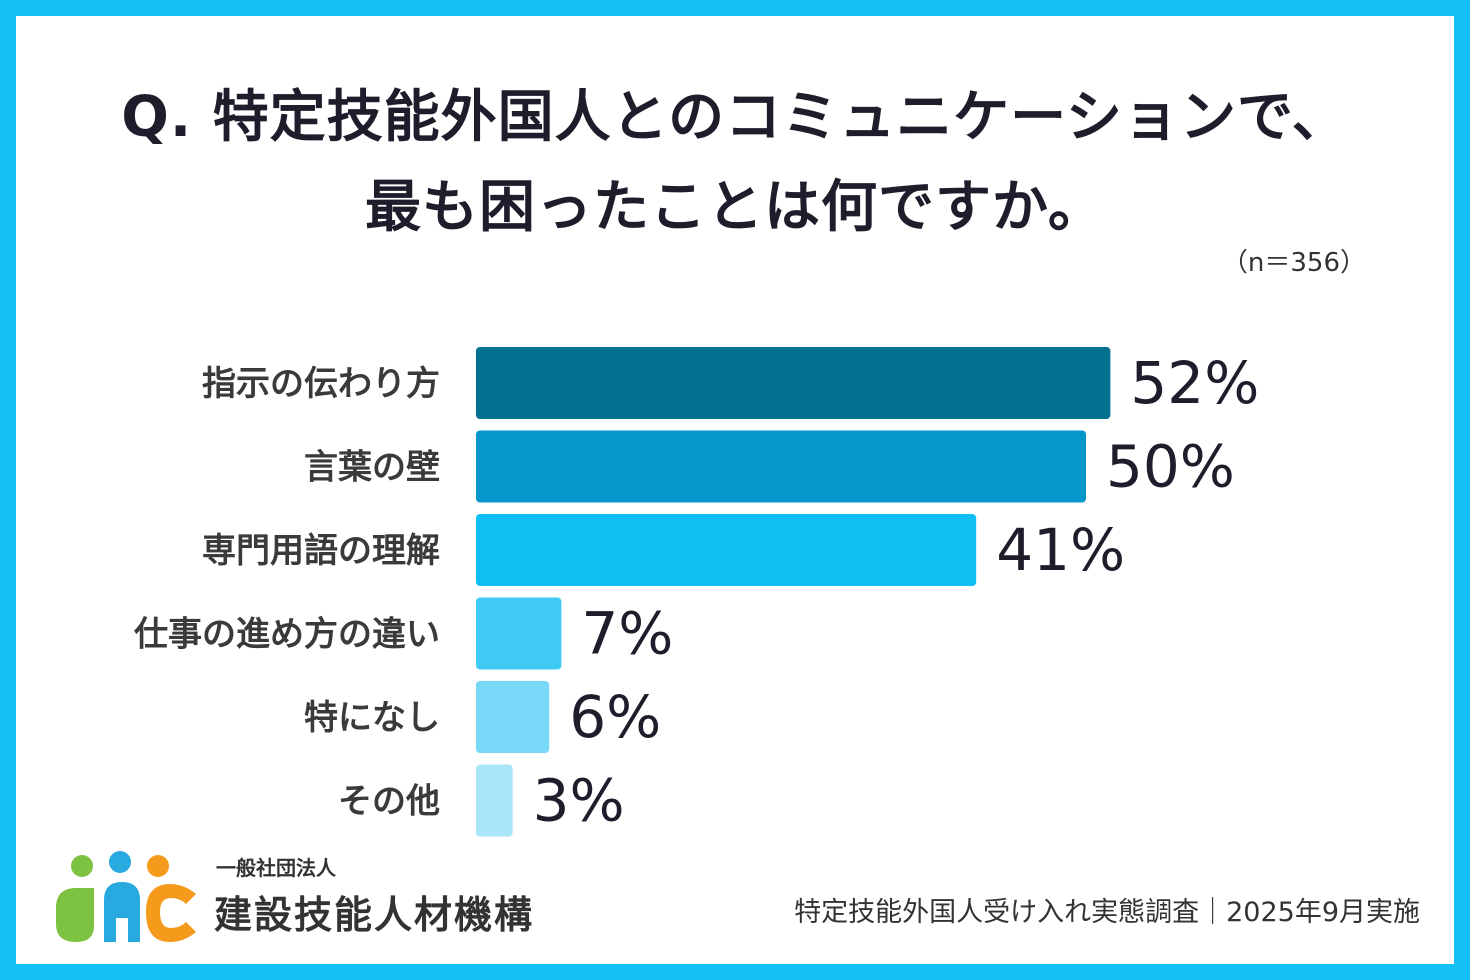 Image resolution: width=1470 pixels, height=980 pixels. Describe the element at coordinates (372, 718) in the screenshot. I see `category-label-5: 特になし` at that location.